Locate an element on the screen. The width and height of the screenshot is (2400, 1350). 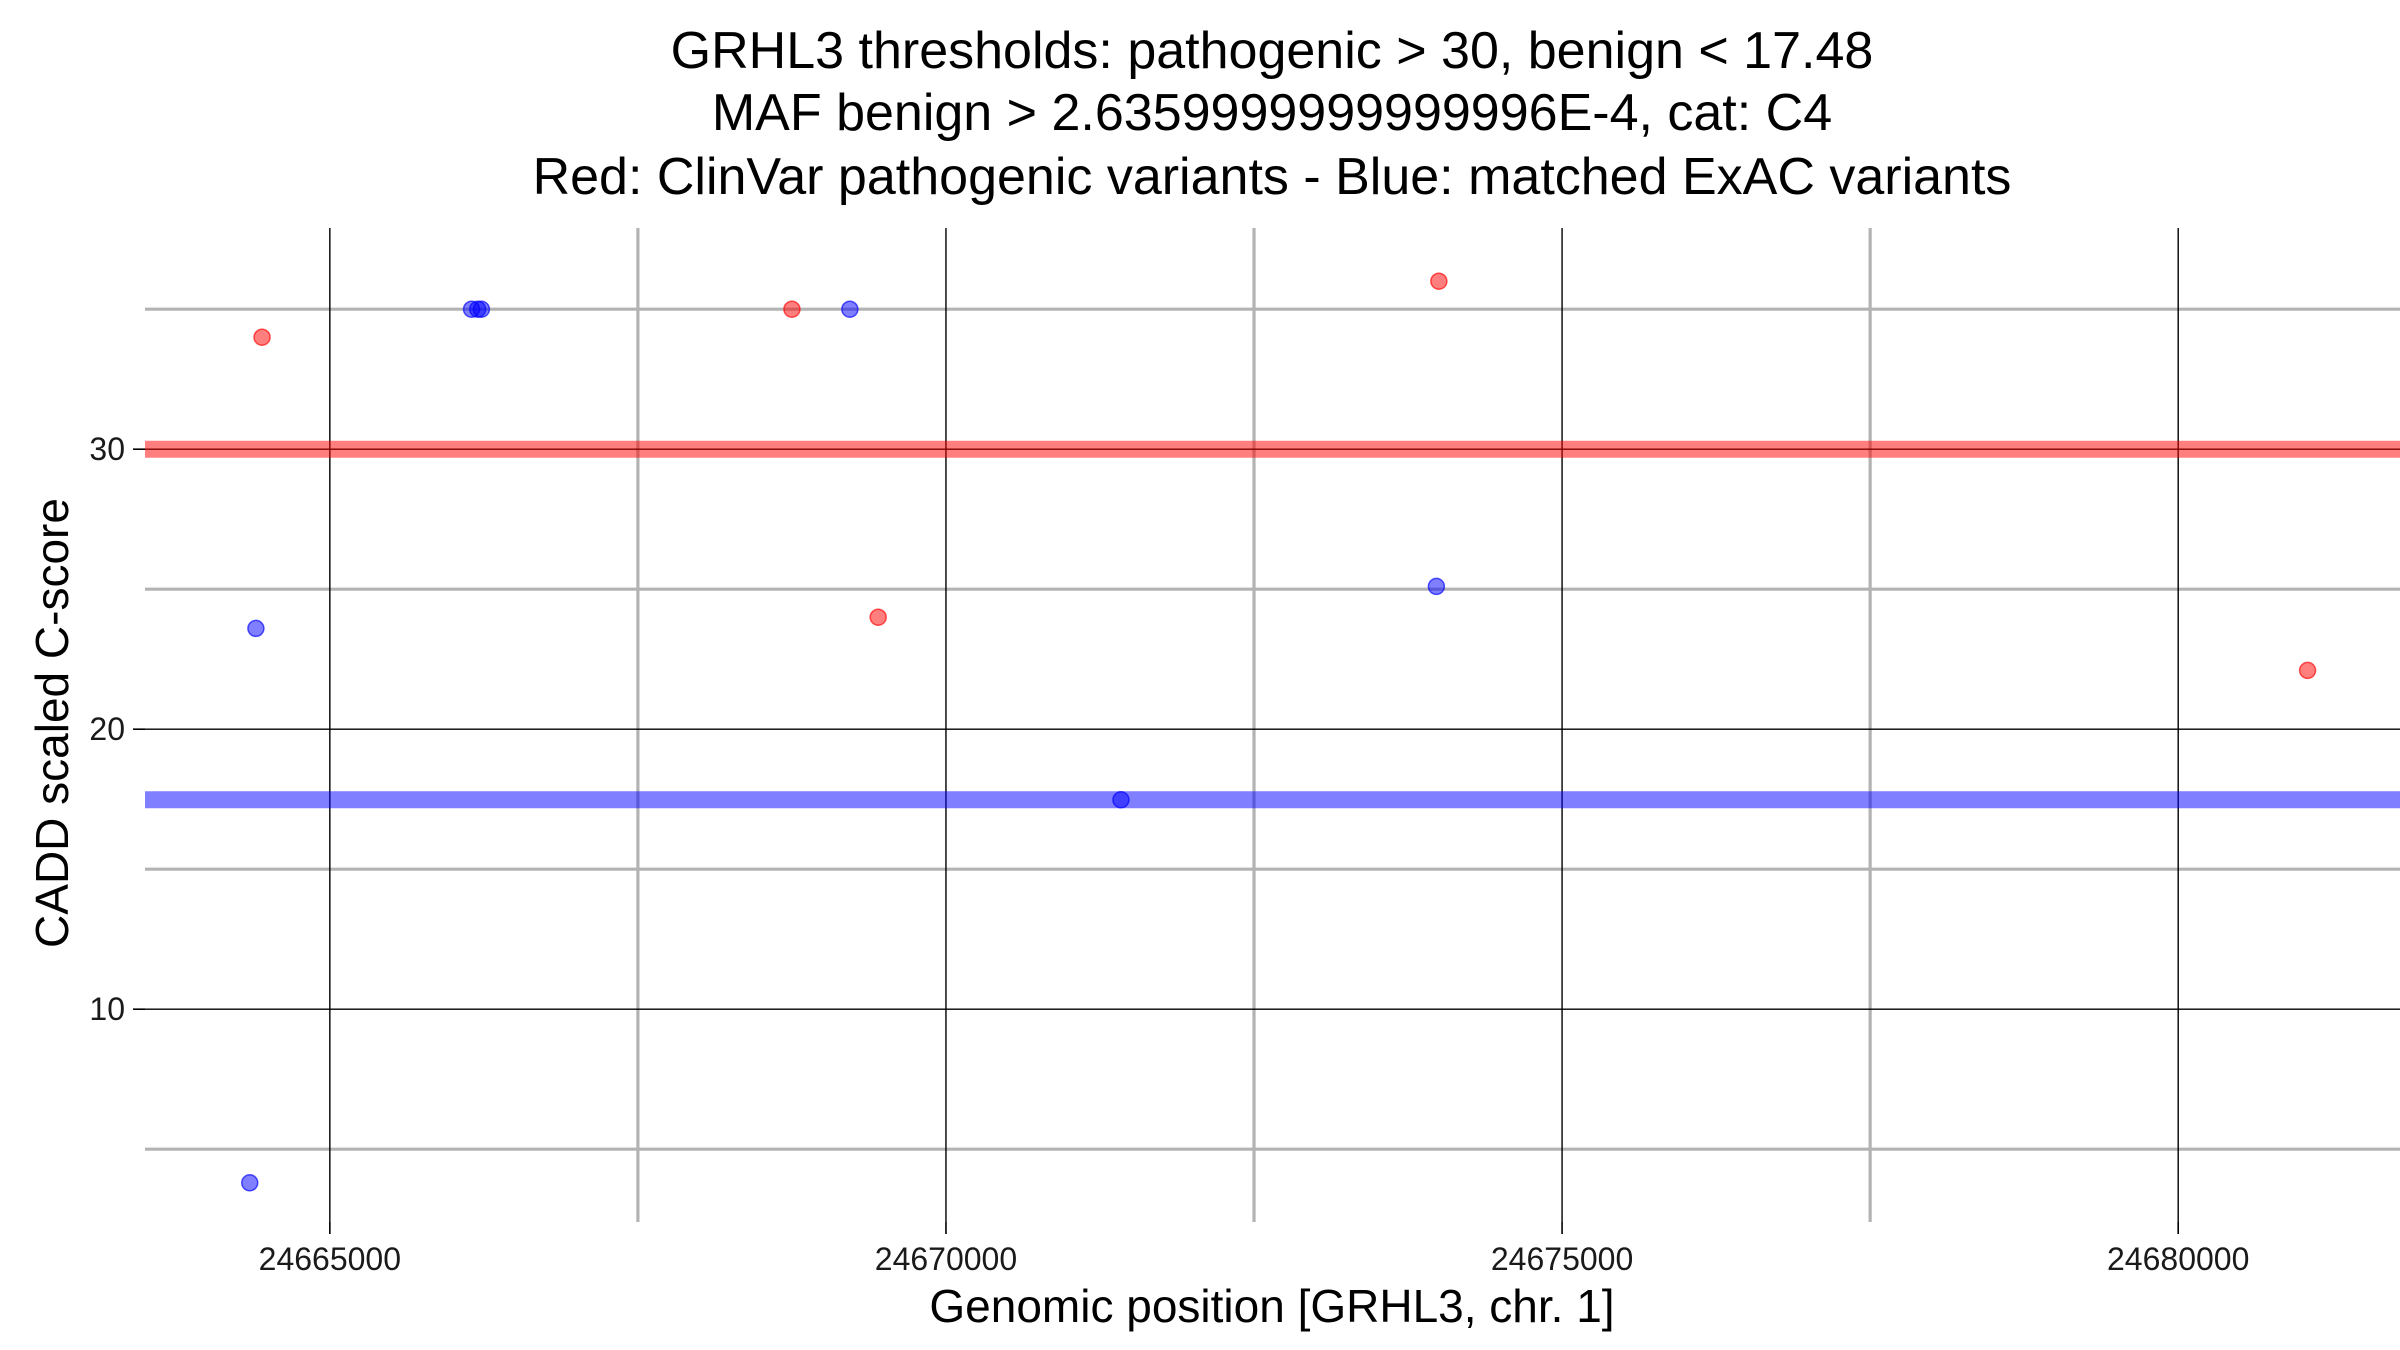
y-axis-title: CADD scaled C-score is located at coordinates (52, 723).